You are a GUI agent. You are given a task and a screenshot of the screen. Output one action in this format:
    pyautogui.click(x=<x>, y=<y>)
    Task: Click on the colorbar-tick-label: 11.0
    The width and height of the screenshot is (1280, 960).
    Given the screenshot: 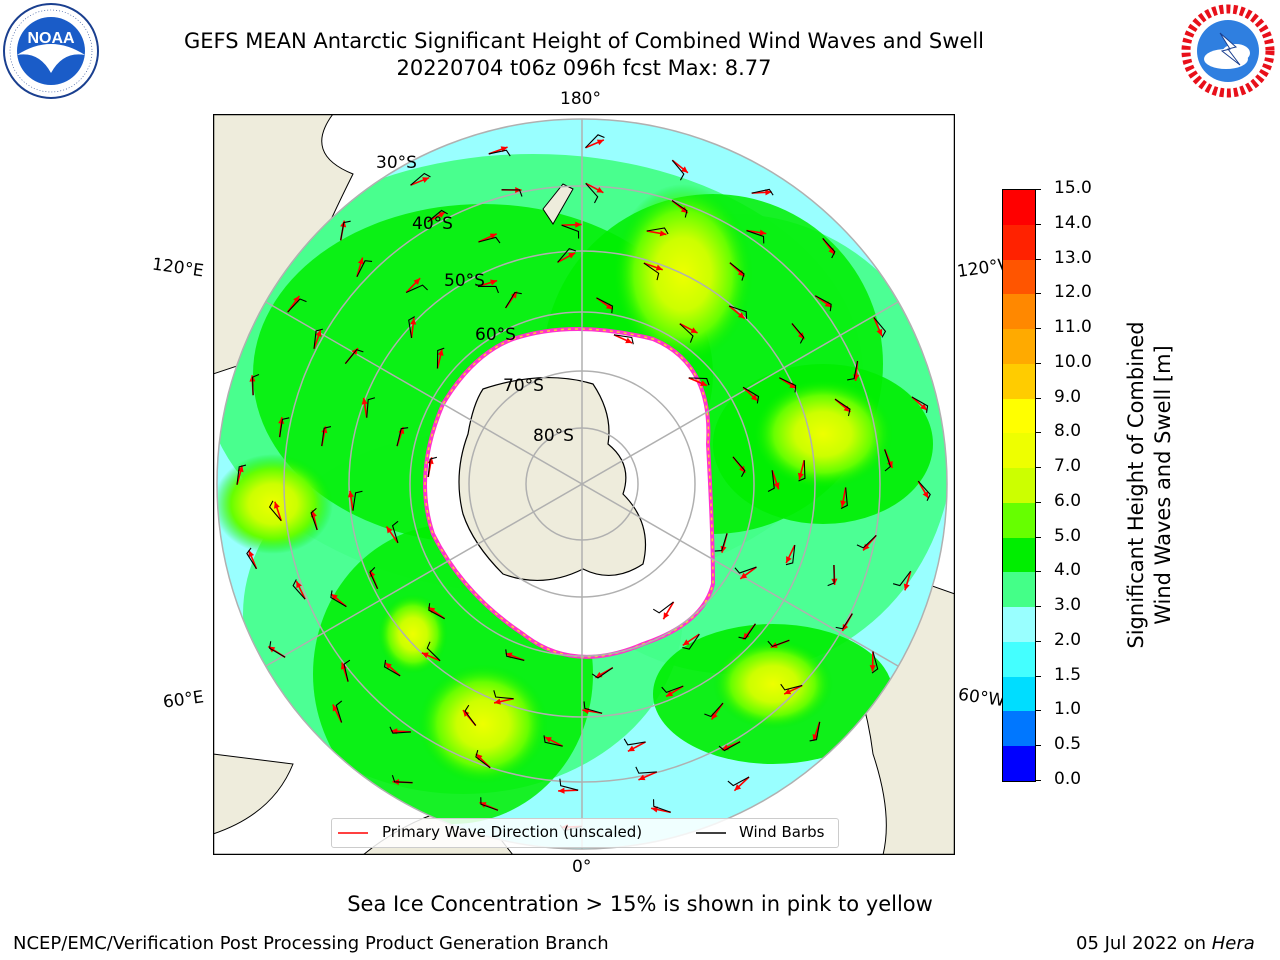 What is the action you would take?
    pyautogui.click(x=1073, y=327)
    